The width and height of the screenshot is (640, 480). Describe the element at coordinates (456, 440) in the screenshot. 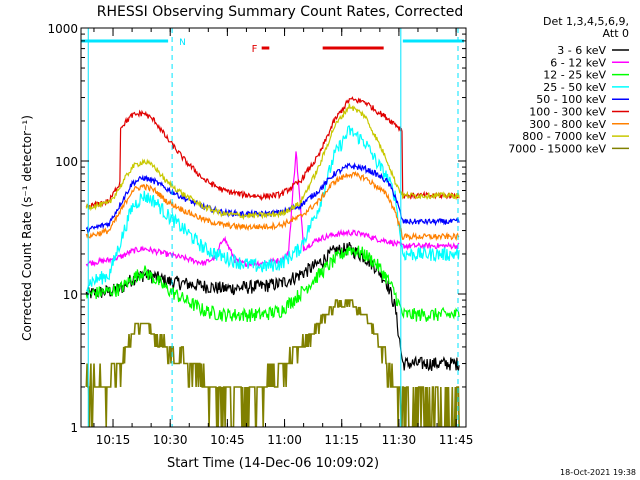

I see `x-tick-label: 11:45` at that location.